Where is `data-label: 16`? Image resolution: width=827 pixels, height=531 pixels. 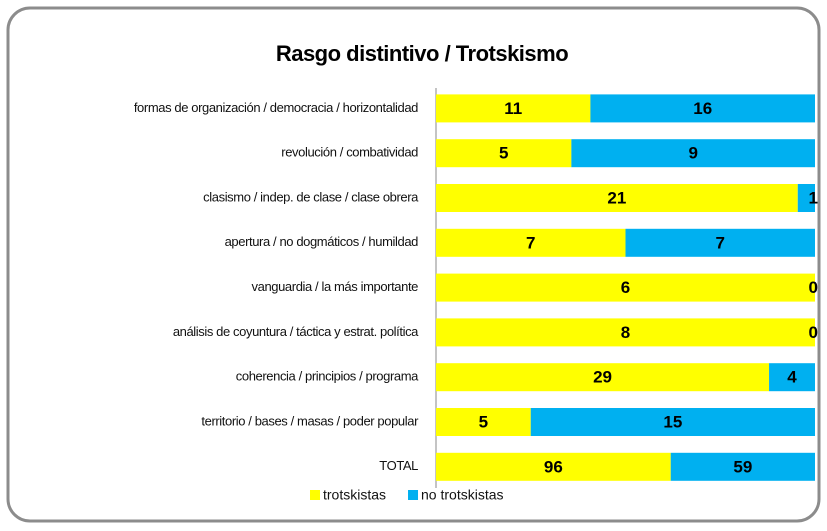 data-label: 16 is located at coordinates (702, 108).